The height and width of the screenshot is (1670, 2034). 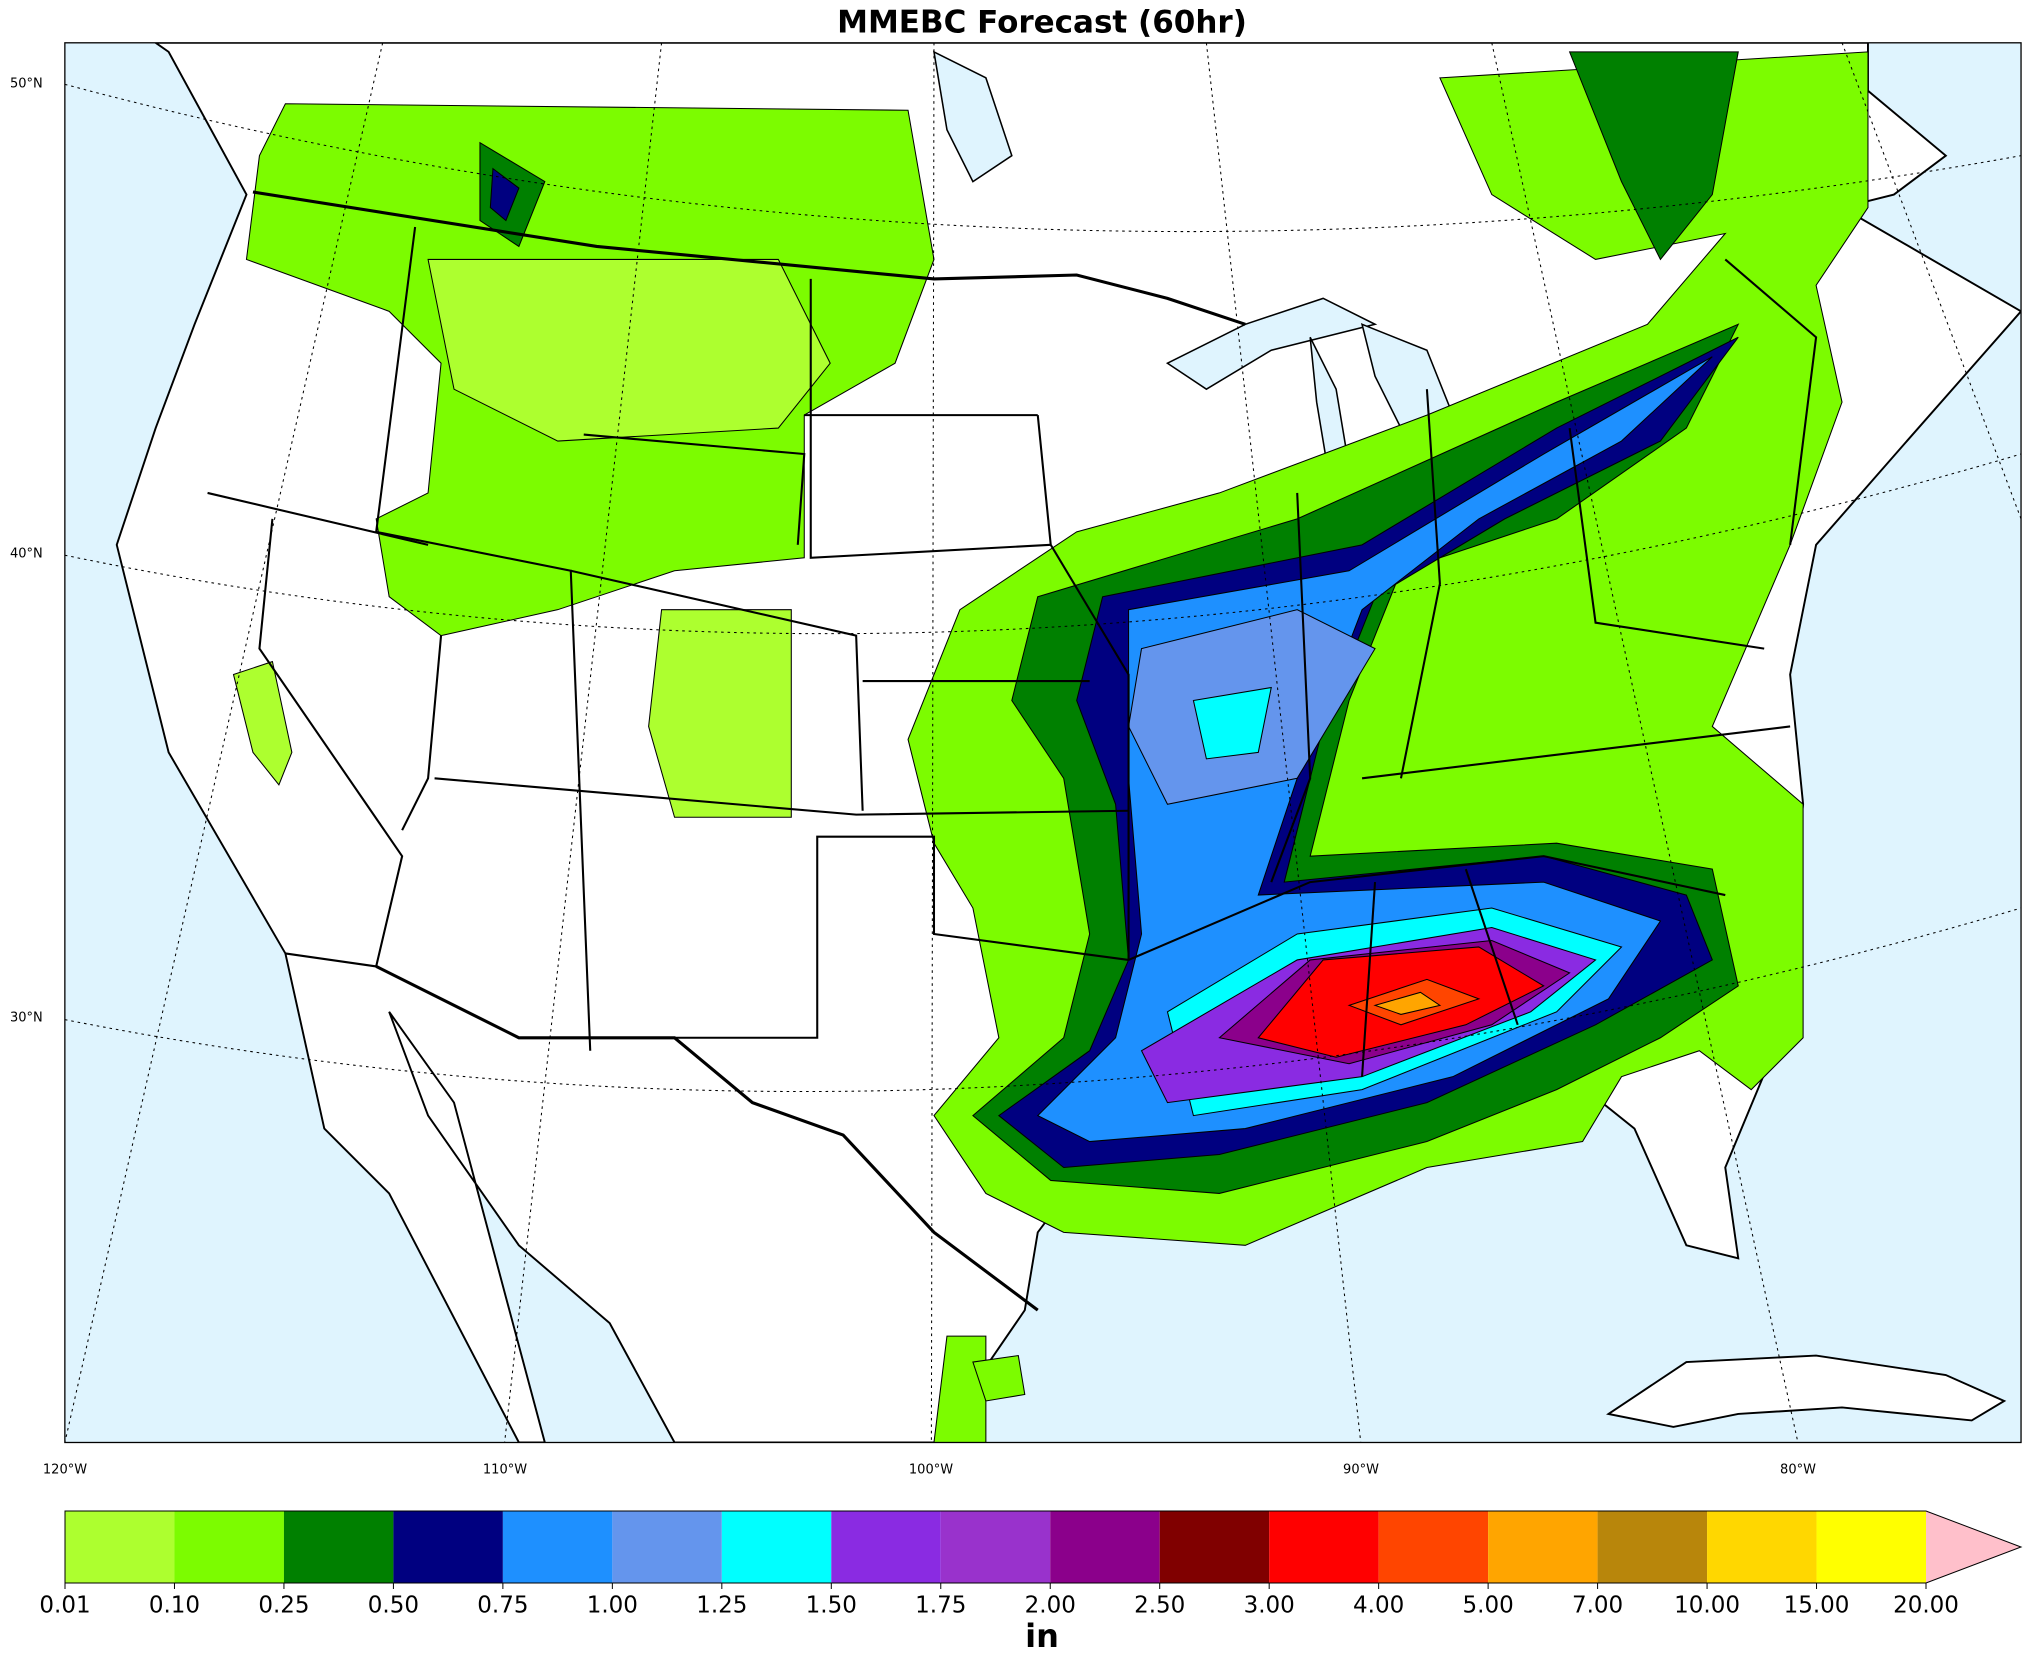 What do you see at coordinates (1378, 1606) in the screenshot?
I see `colorbar-tick-label: 4.00` at bounding box center [1378, 1606].